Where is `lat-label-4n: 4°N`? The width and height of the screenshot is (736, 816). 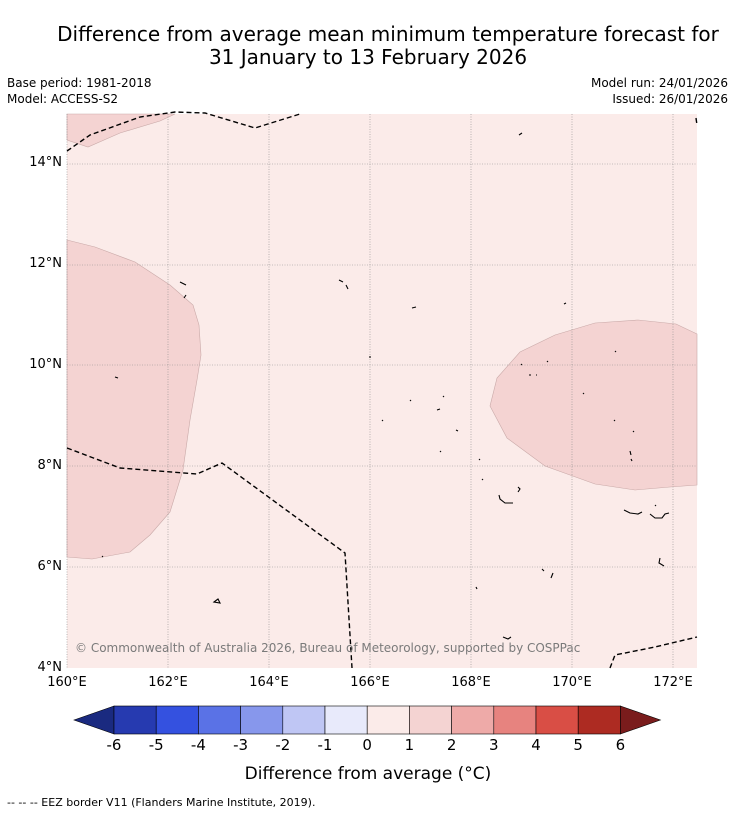
lat-label-4n: 4°N is located at coordinates (50, 667).